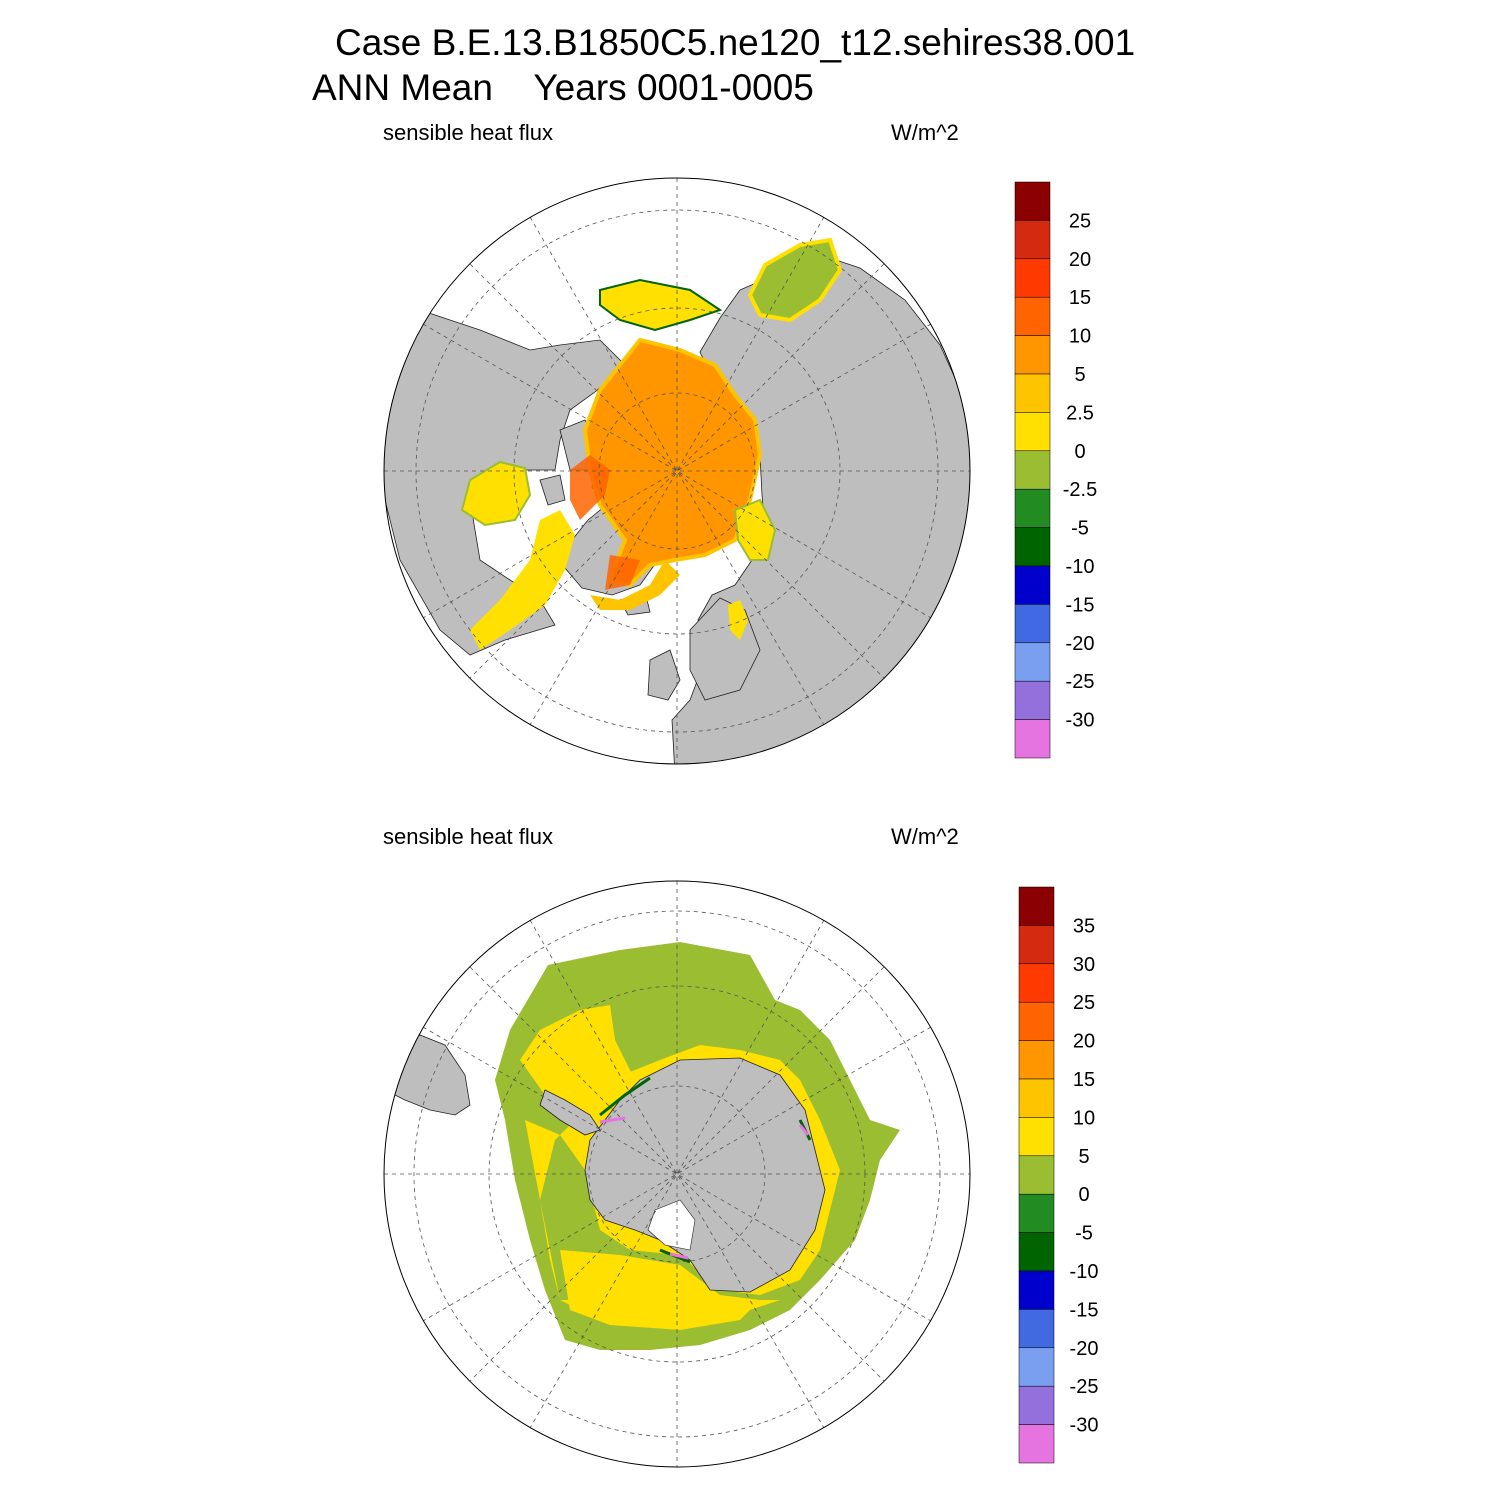 The width and height of the screenshot is (1500, 1500). Describe the element at coordinates (1083, 1195) in the screenshot. I see `south-colorbar-label: 0` at that location.